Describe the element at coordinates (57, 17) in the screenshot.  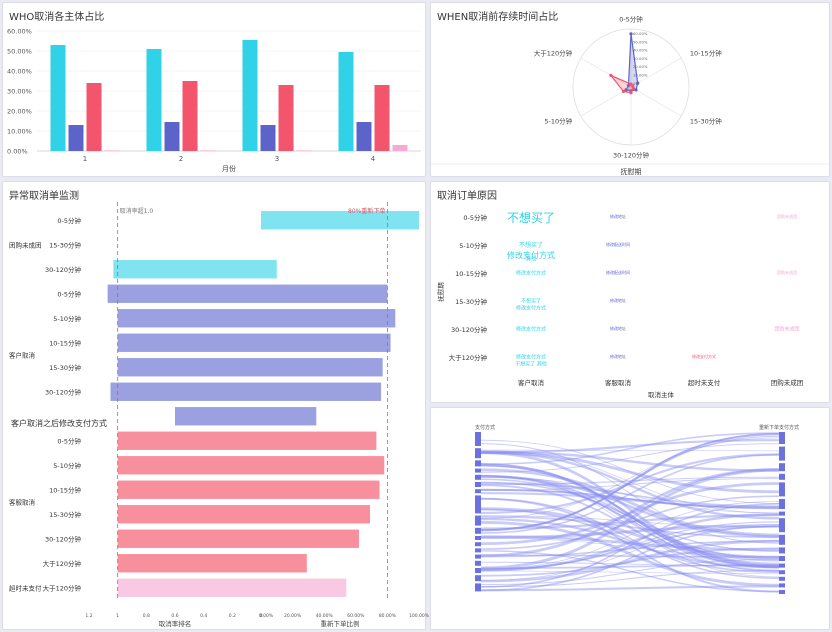
I see `who-title: WHO取消各主体占比` at that location.